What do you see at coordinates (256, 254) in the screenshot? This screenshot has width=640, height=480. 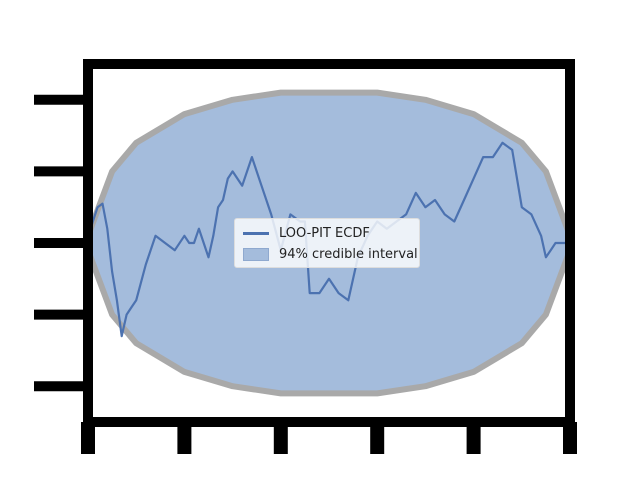 I see `legend-band-swatch` at bounding box center [256, 254].